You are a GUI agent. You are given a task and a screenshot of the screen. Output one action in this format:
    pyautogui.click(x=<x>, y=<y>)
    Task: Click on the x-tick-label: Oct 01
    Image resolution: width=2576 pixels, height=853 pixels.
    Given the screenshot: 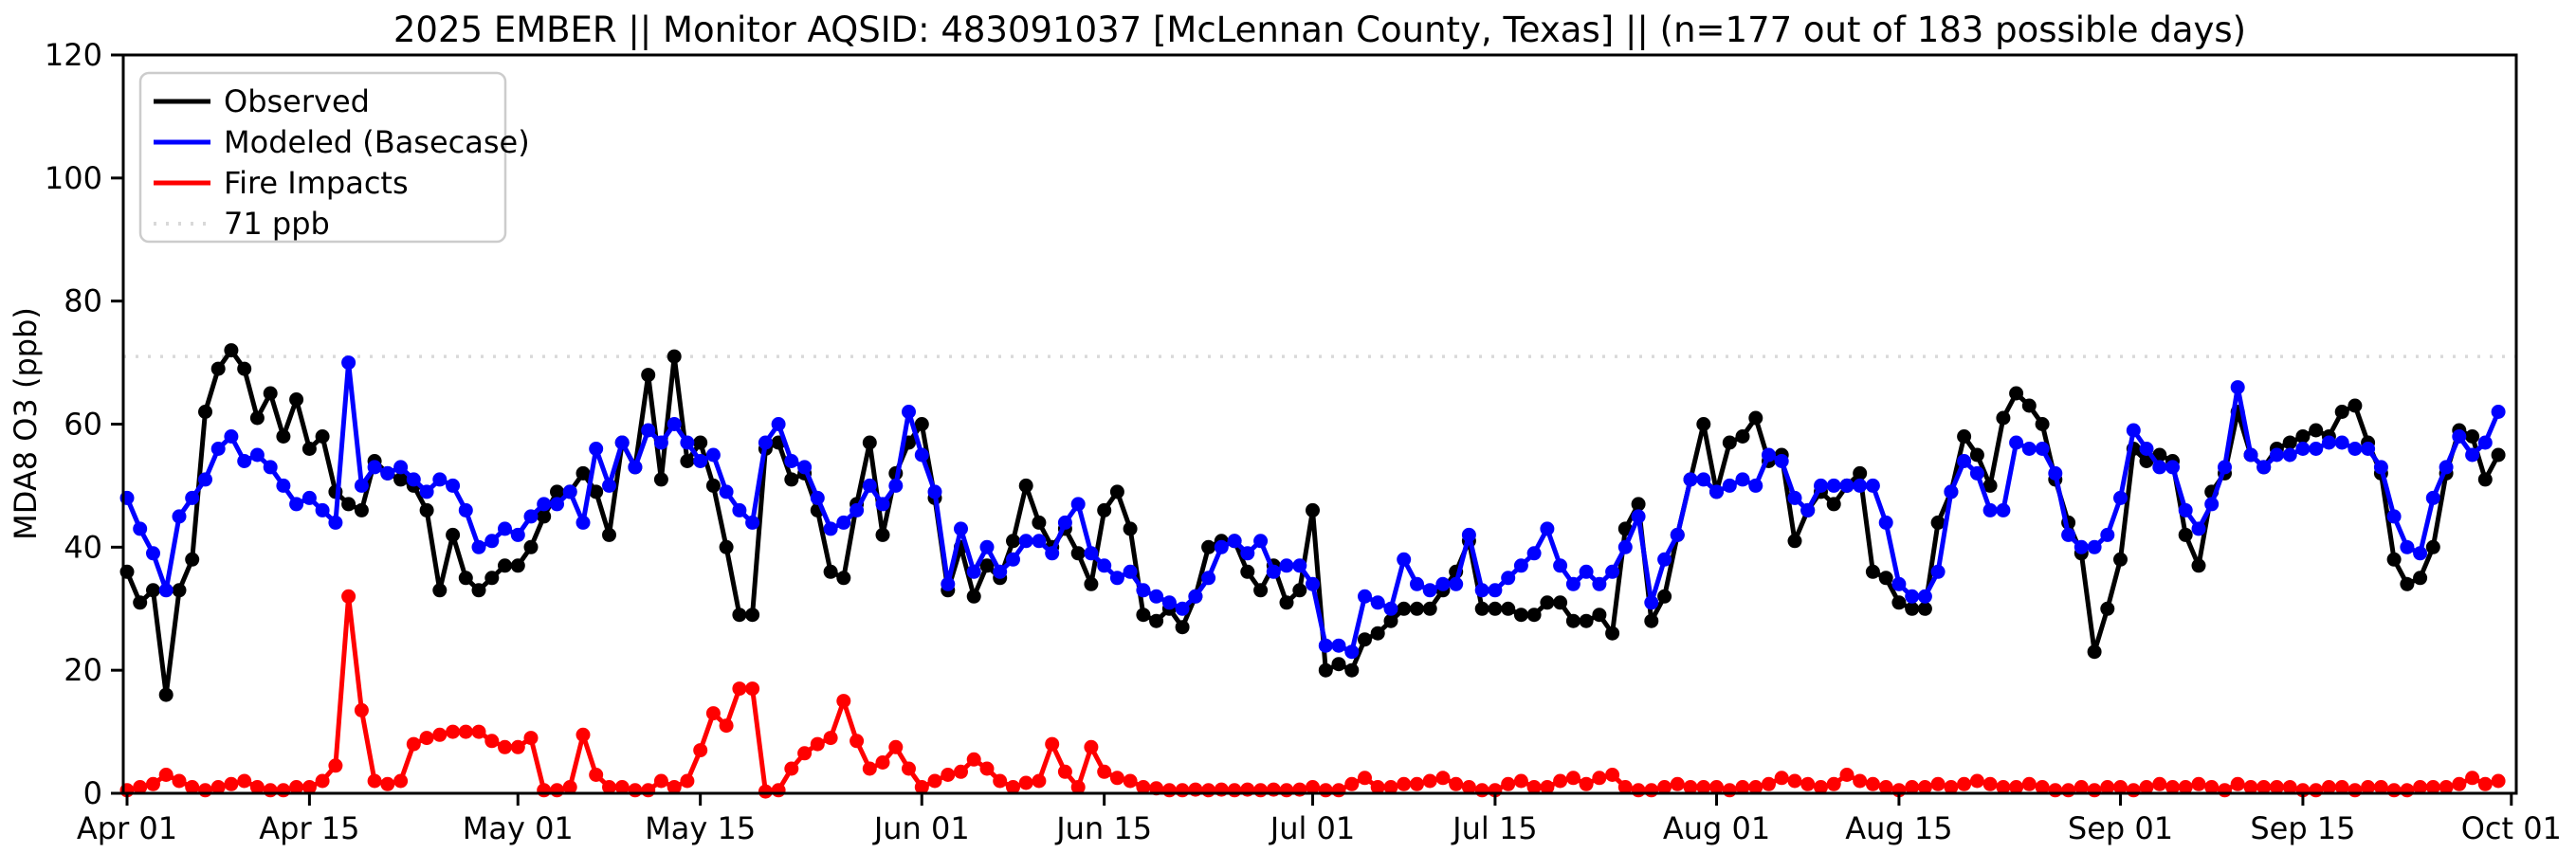 What is the action you would take?
    pyautogui.click(x=2511, y=828)
    